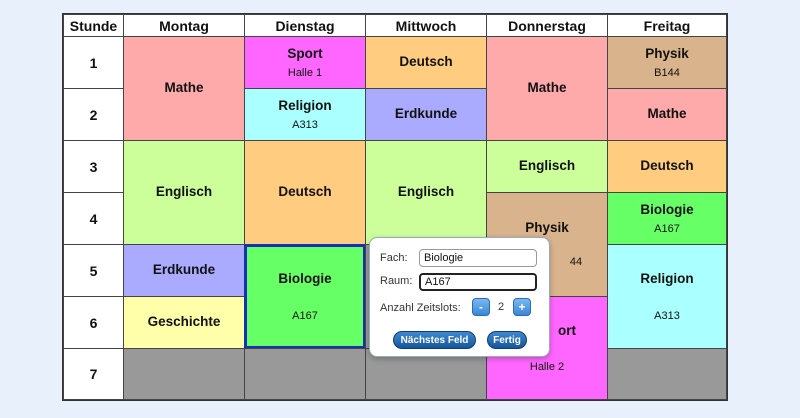 Image resolution: width=800 pixels, height=418 pixels. I want to click on header-hour: Stunde, so click(93, 25).